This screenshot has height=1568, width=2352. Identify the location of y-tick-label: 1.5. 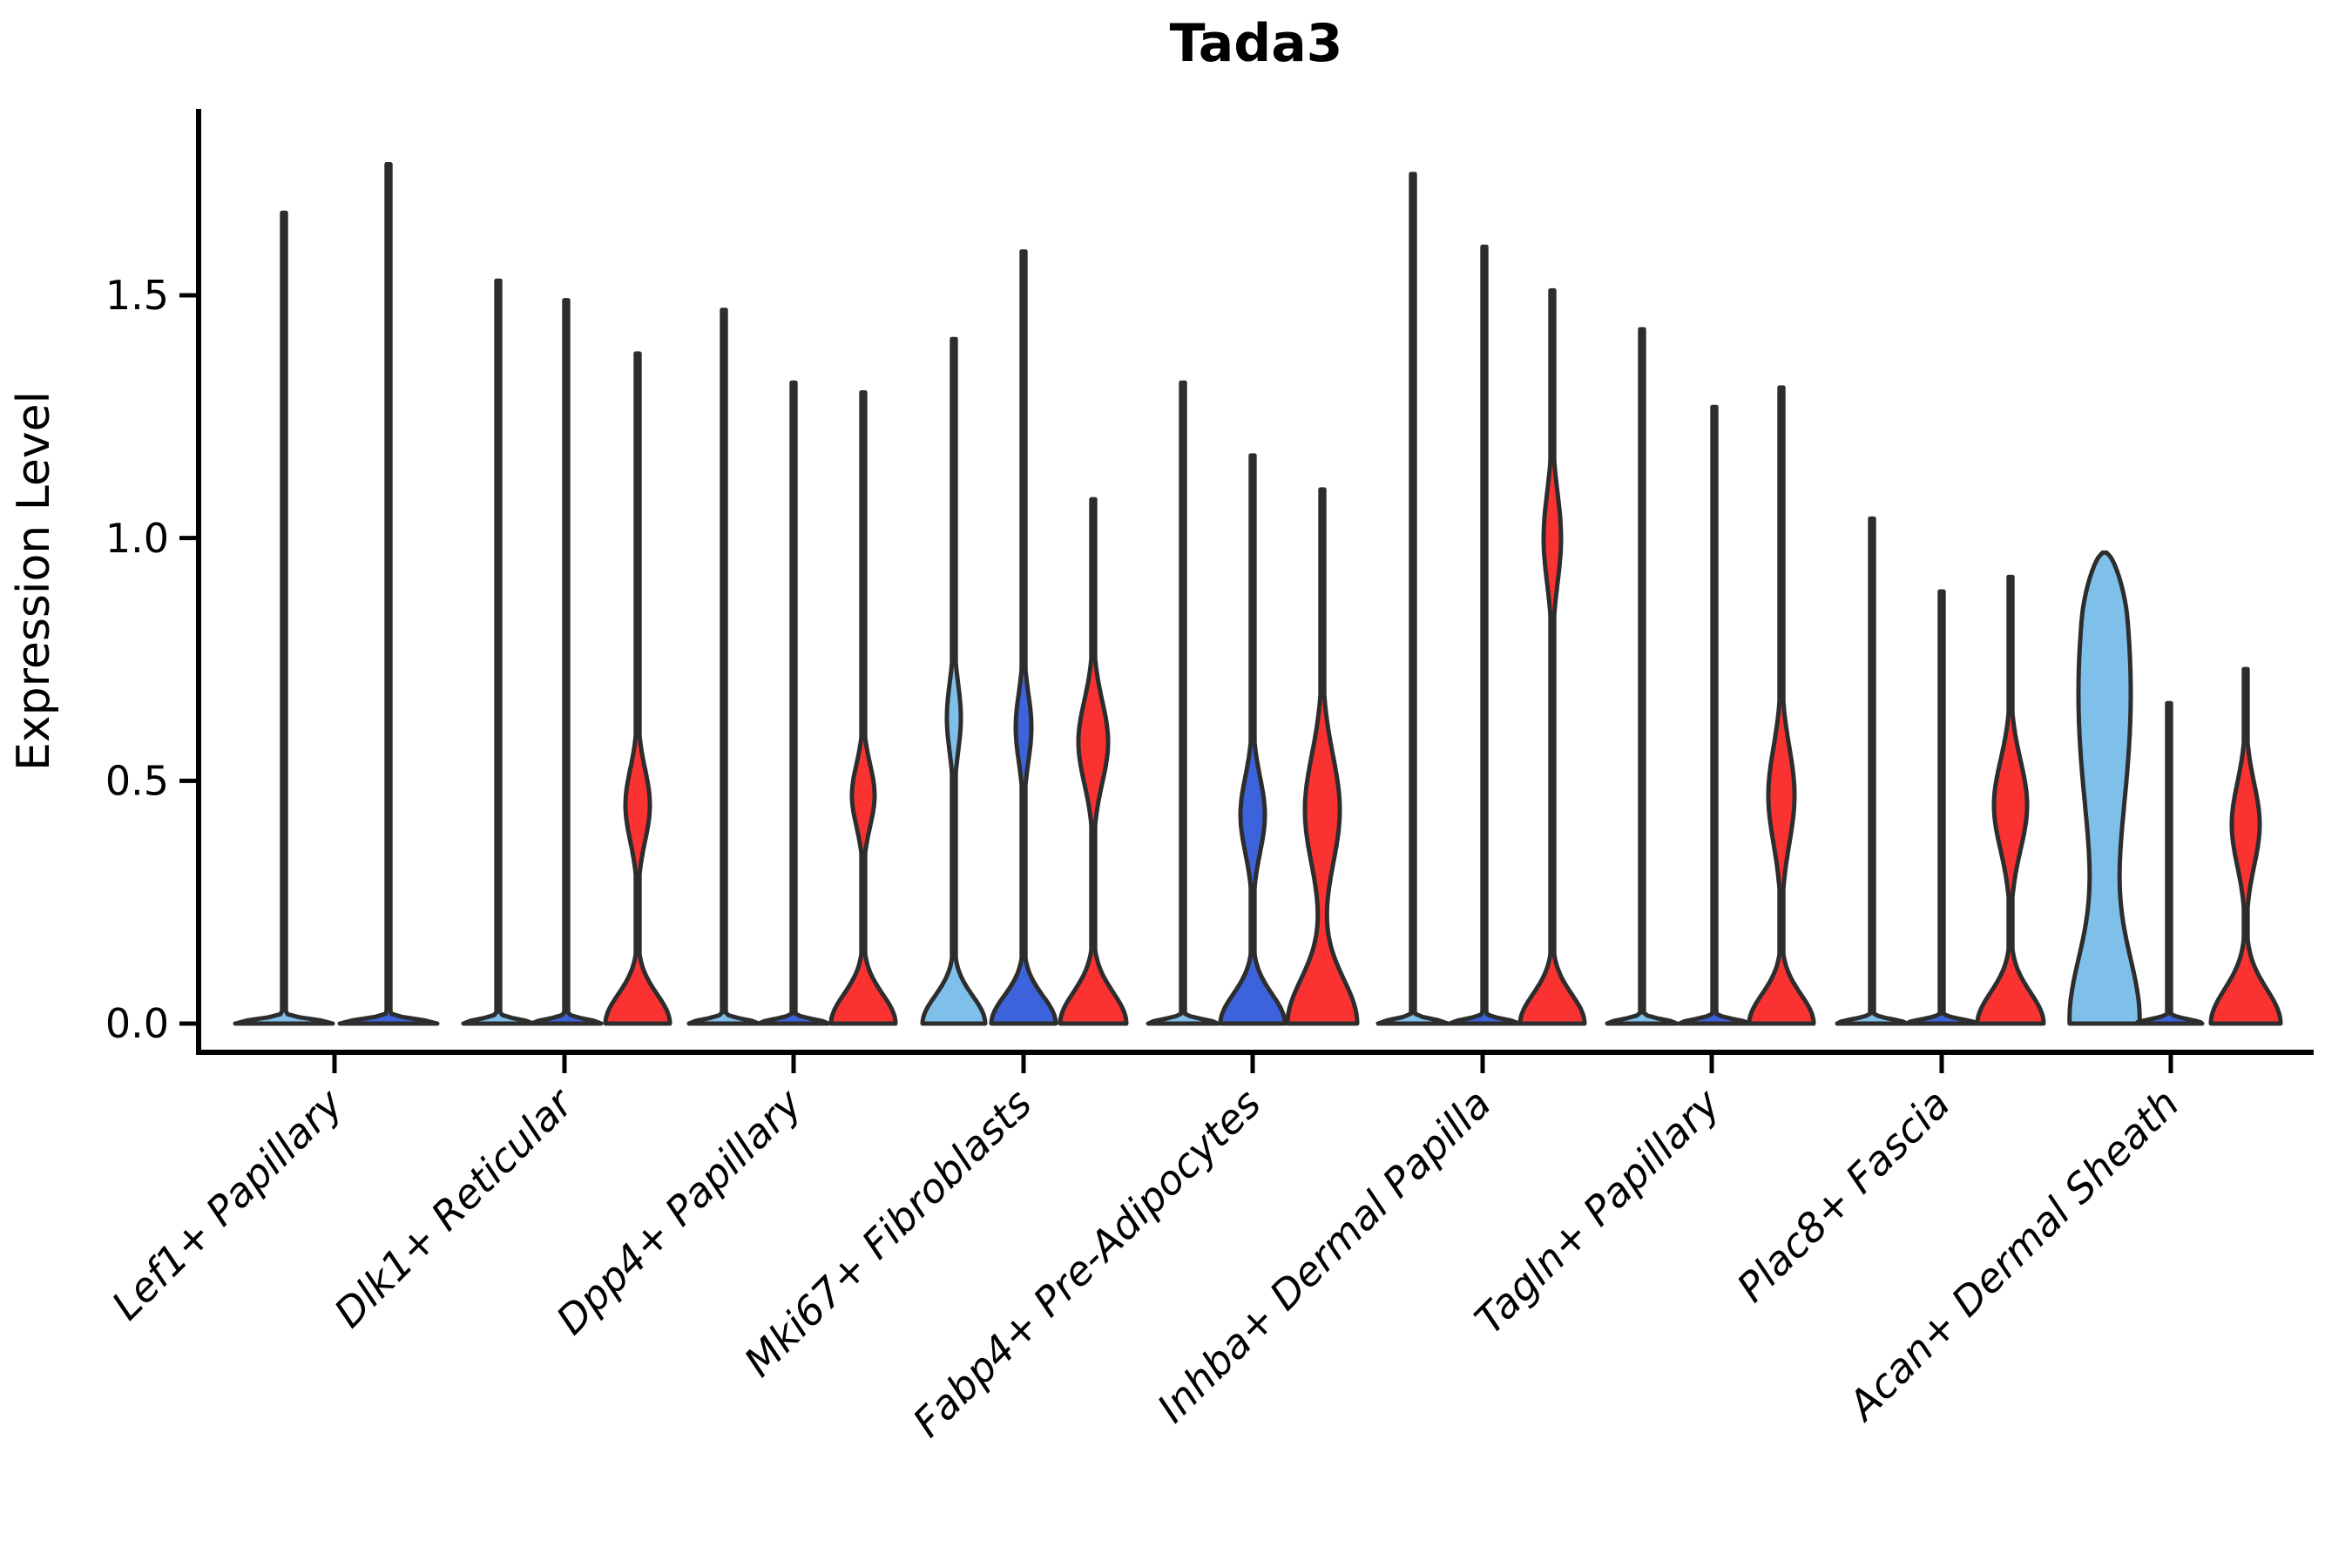
(137, 295).